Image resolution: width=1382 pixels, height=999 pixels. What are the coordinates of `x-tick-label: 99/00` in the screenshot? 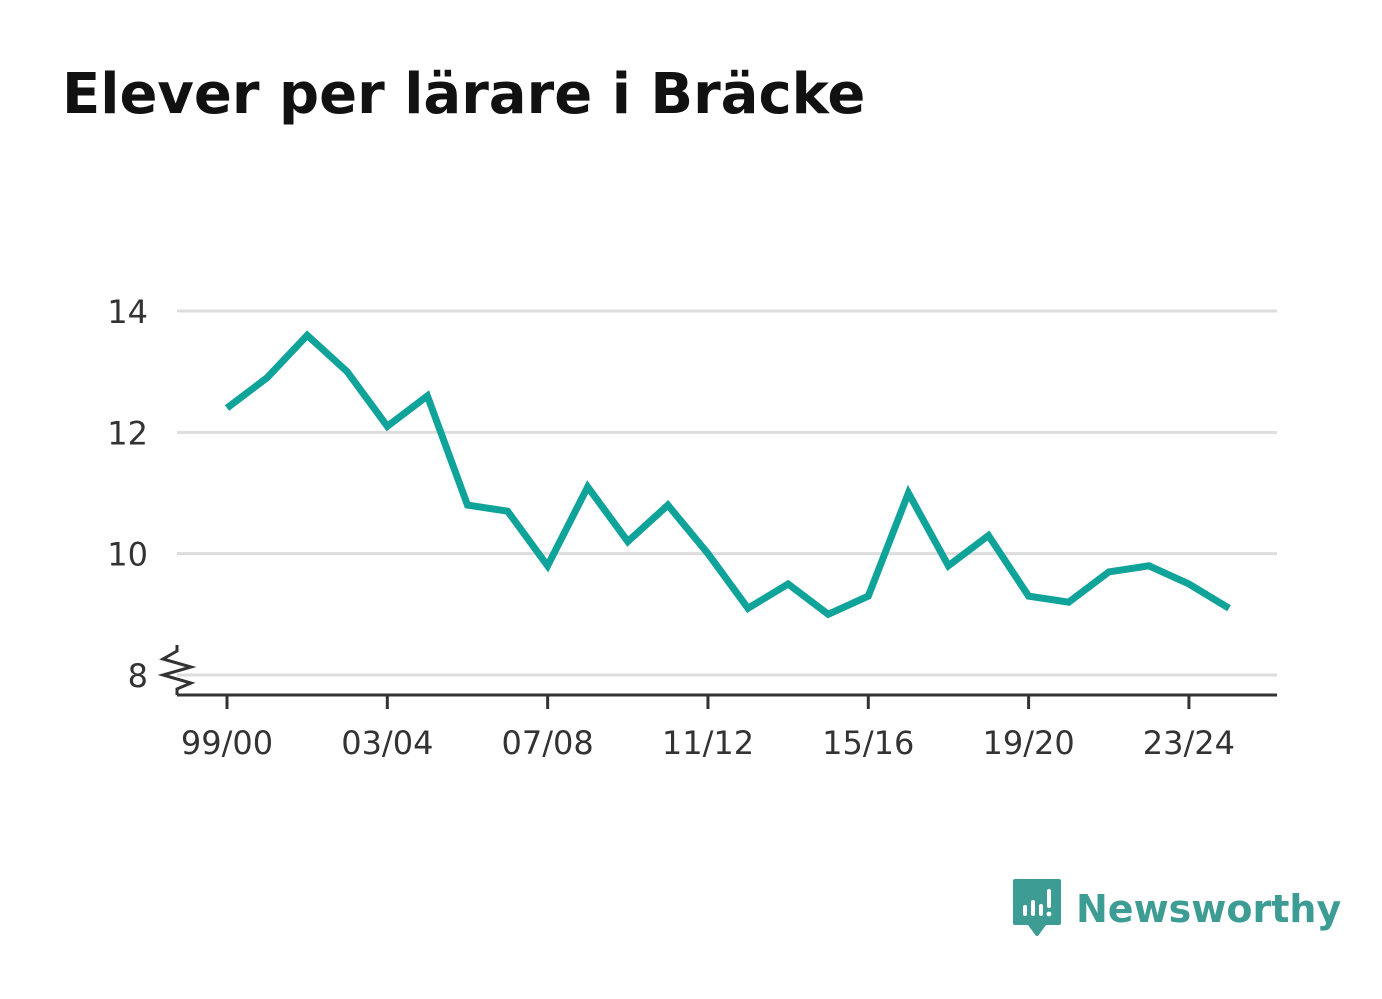 It's located at (227, 743).